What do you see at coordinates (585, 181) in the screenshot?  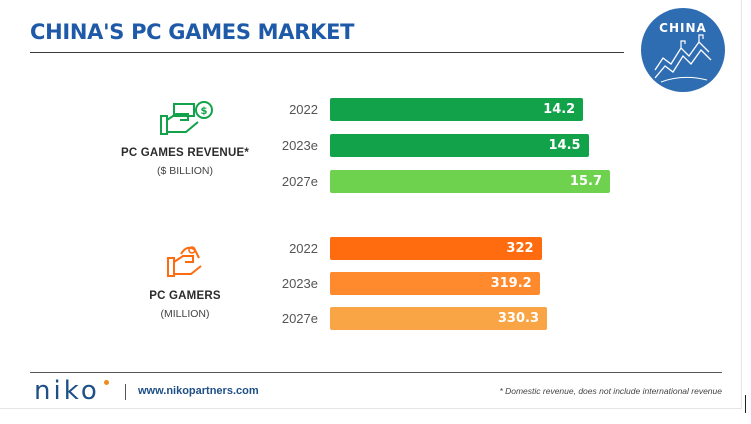 I see `bar-value-label: 15.7` at bounding box center [585, 181].